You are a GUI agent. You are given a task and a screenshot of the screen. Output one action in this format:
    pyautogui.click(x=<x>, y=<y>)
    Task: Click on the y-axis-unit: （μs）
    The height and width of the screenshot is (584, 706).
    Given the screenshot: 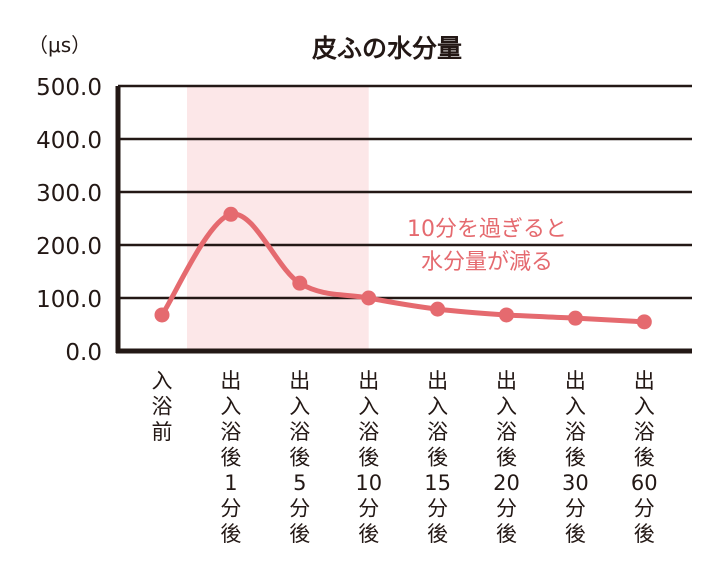 What is the action you would take?
    pyautogui.click(x=59, y=45)
    